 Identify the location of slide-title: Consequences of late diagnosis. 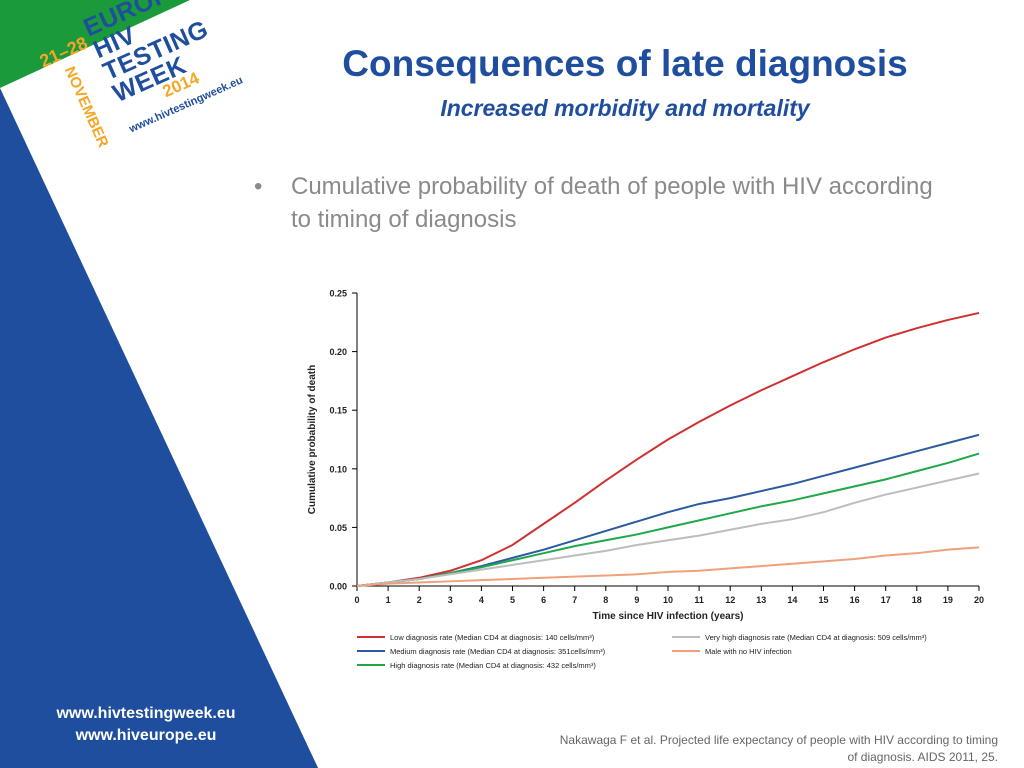
(625, 63).